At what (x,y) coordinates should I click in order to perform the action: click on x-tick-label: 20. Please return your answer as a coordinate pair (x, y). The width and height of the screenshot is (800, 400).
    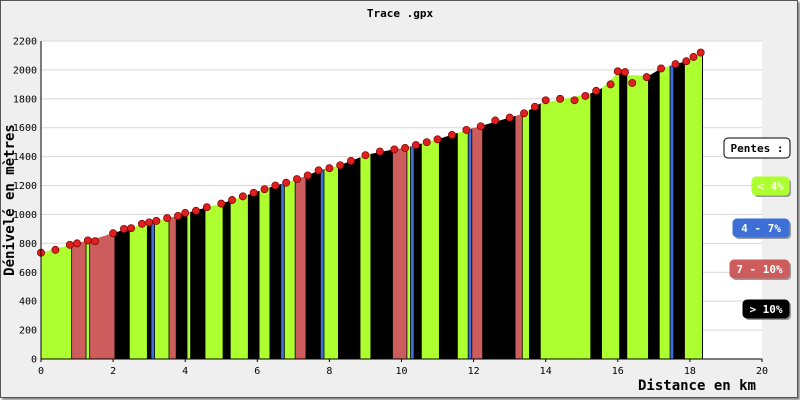
    Looking at the image, I should click on (762, 371).